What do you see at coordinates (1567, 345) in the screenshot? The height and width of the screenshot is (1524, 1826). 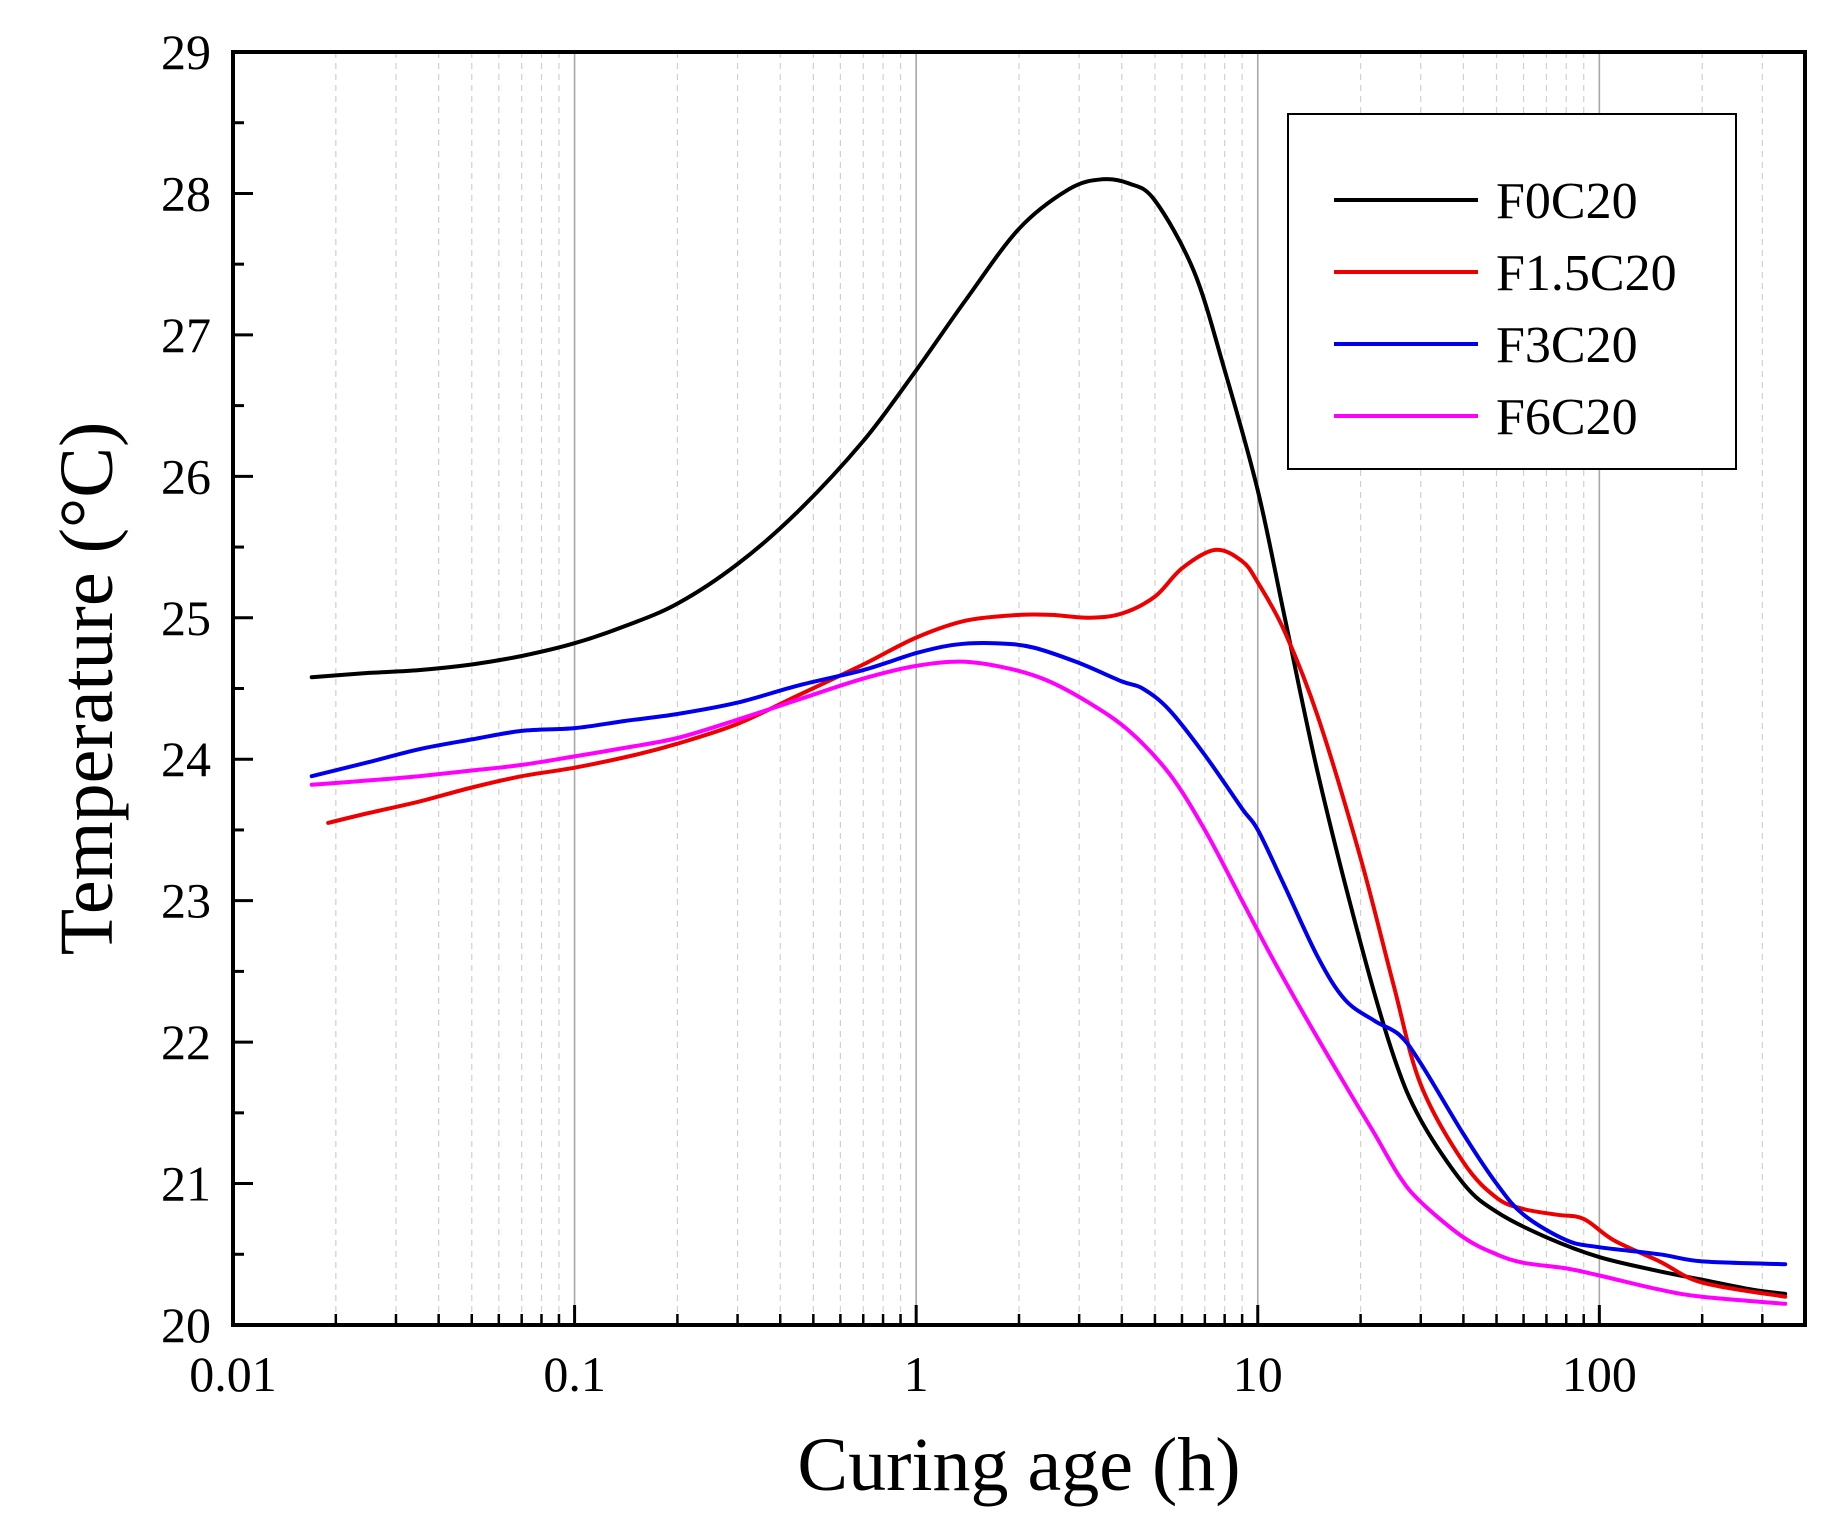 I see `legend-label: F3C20` at bounding box center [1567, 345].